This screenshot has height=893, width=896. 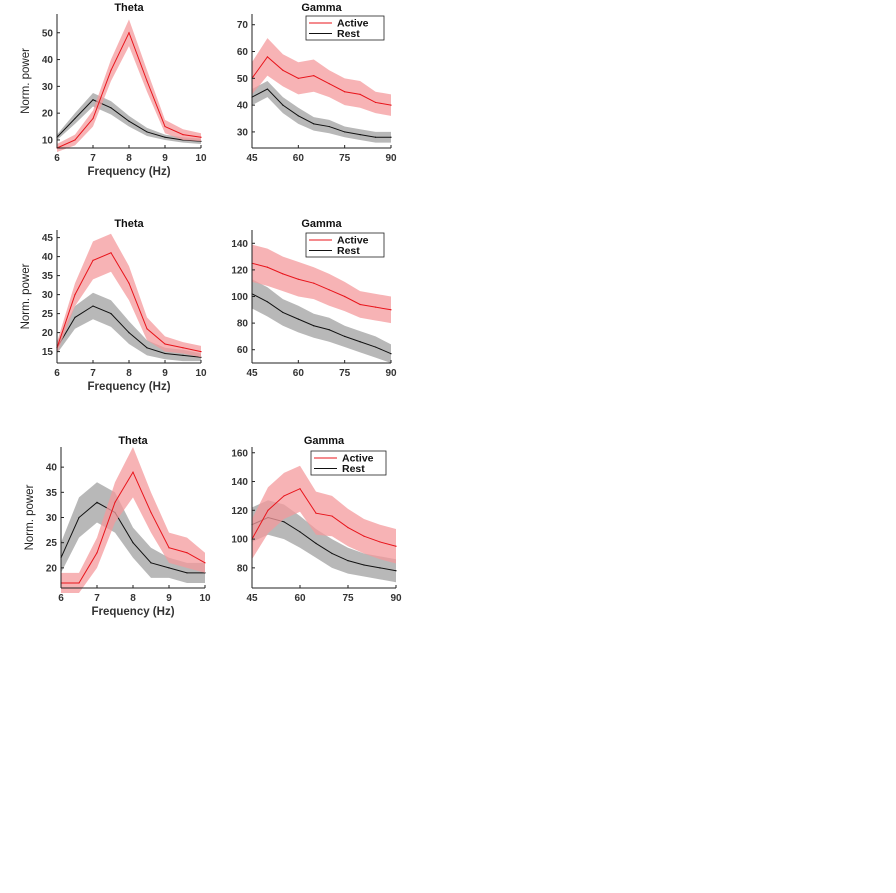 What do you see at coordinates (205, 598) in the screenshot?
I see `x-tick-label: 10` at bounding box center [205, 598].